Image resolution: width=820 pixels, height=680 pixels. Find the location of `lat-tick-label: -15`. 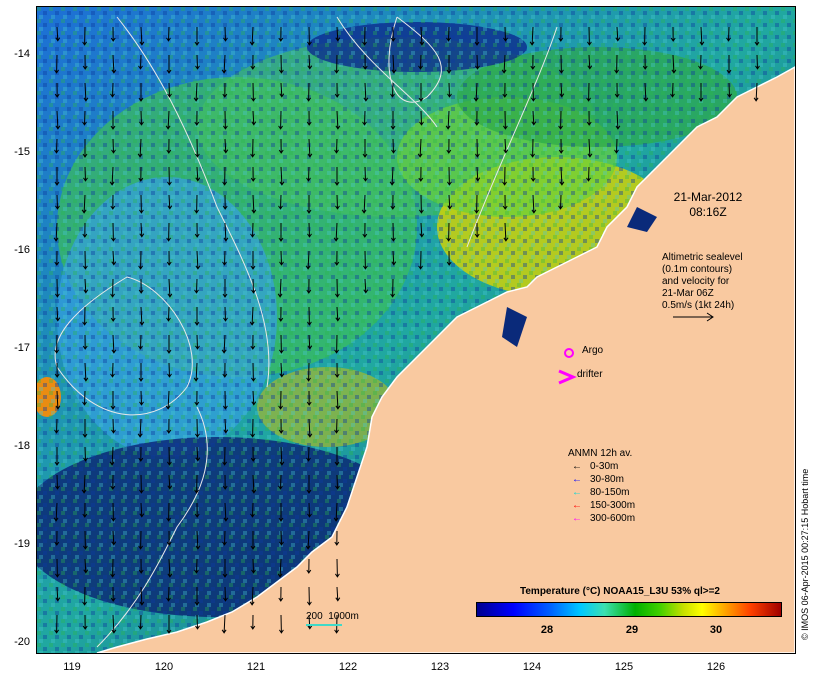

lat-tick-label: -15 is located at coordinates (22, 152).